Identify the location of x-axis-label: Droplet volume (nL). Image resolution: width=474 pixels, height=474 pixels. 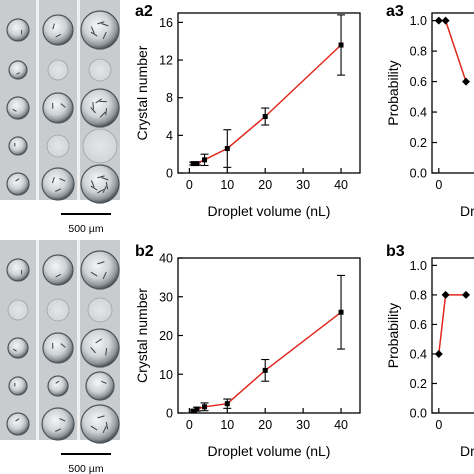
(269, 451).